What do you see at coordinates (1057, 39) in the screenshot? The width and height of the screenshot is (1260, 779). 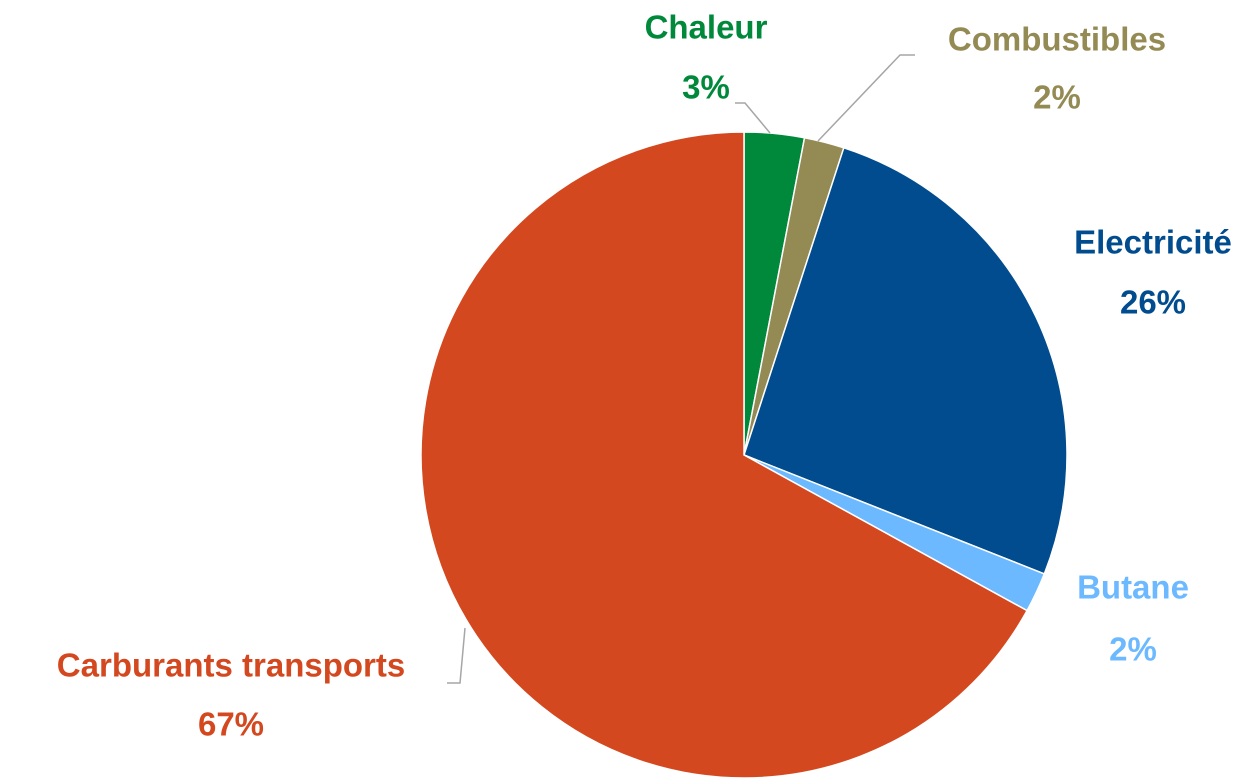 I see `slice-label: Combustibles` at bounding box center [1057, 39].